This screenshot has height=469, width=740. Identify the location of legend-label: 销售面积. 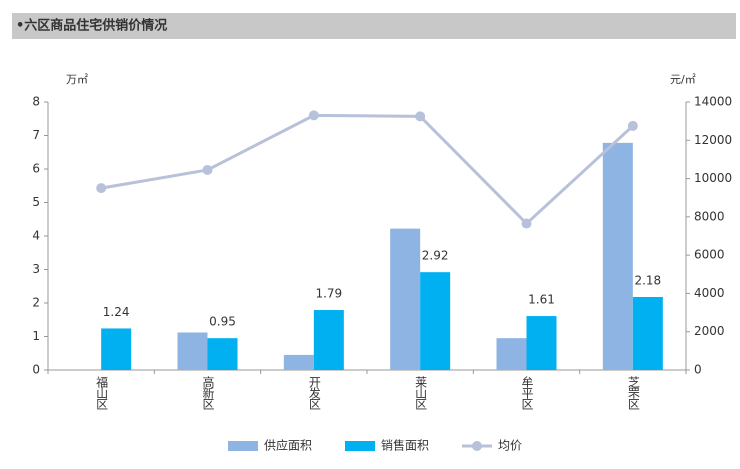
(405, 445).